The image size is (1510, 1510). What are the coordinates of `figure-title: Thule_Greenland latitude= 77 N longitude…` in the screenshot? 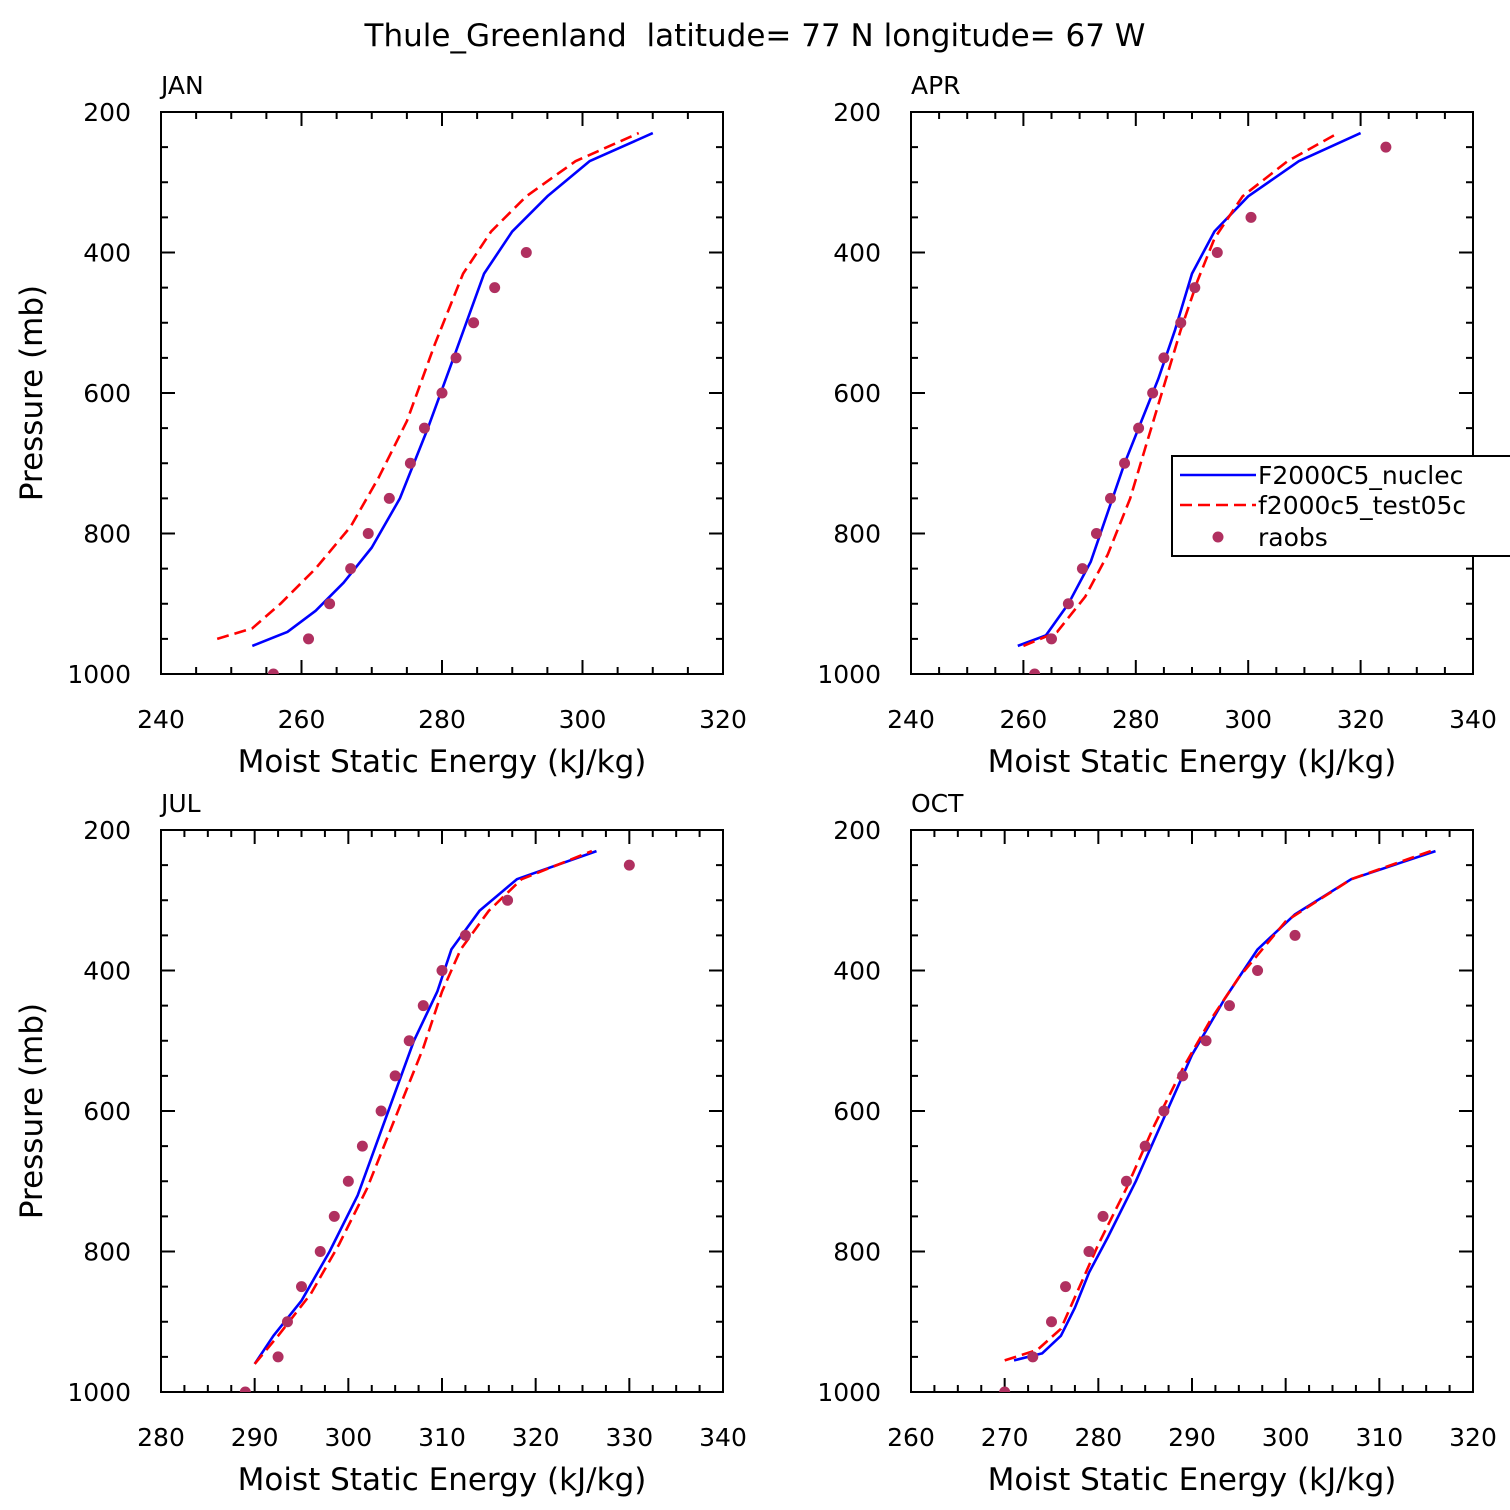 It's located at (755, 36).